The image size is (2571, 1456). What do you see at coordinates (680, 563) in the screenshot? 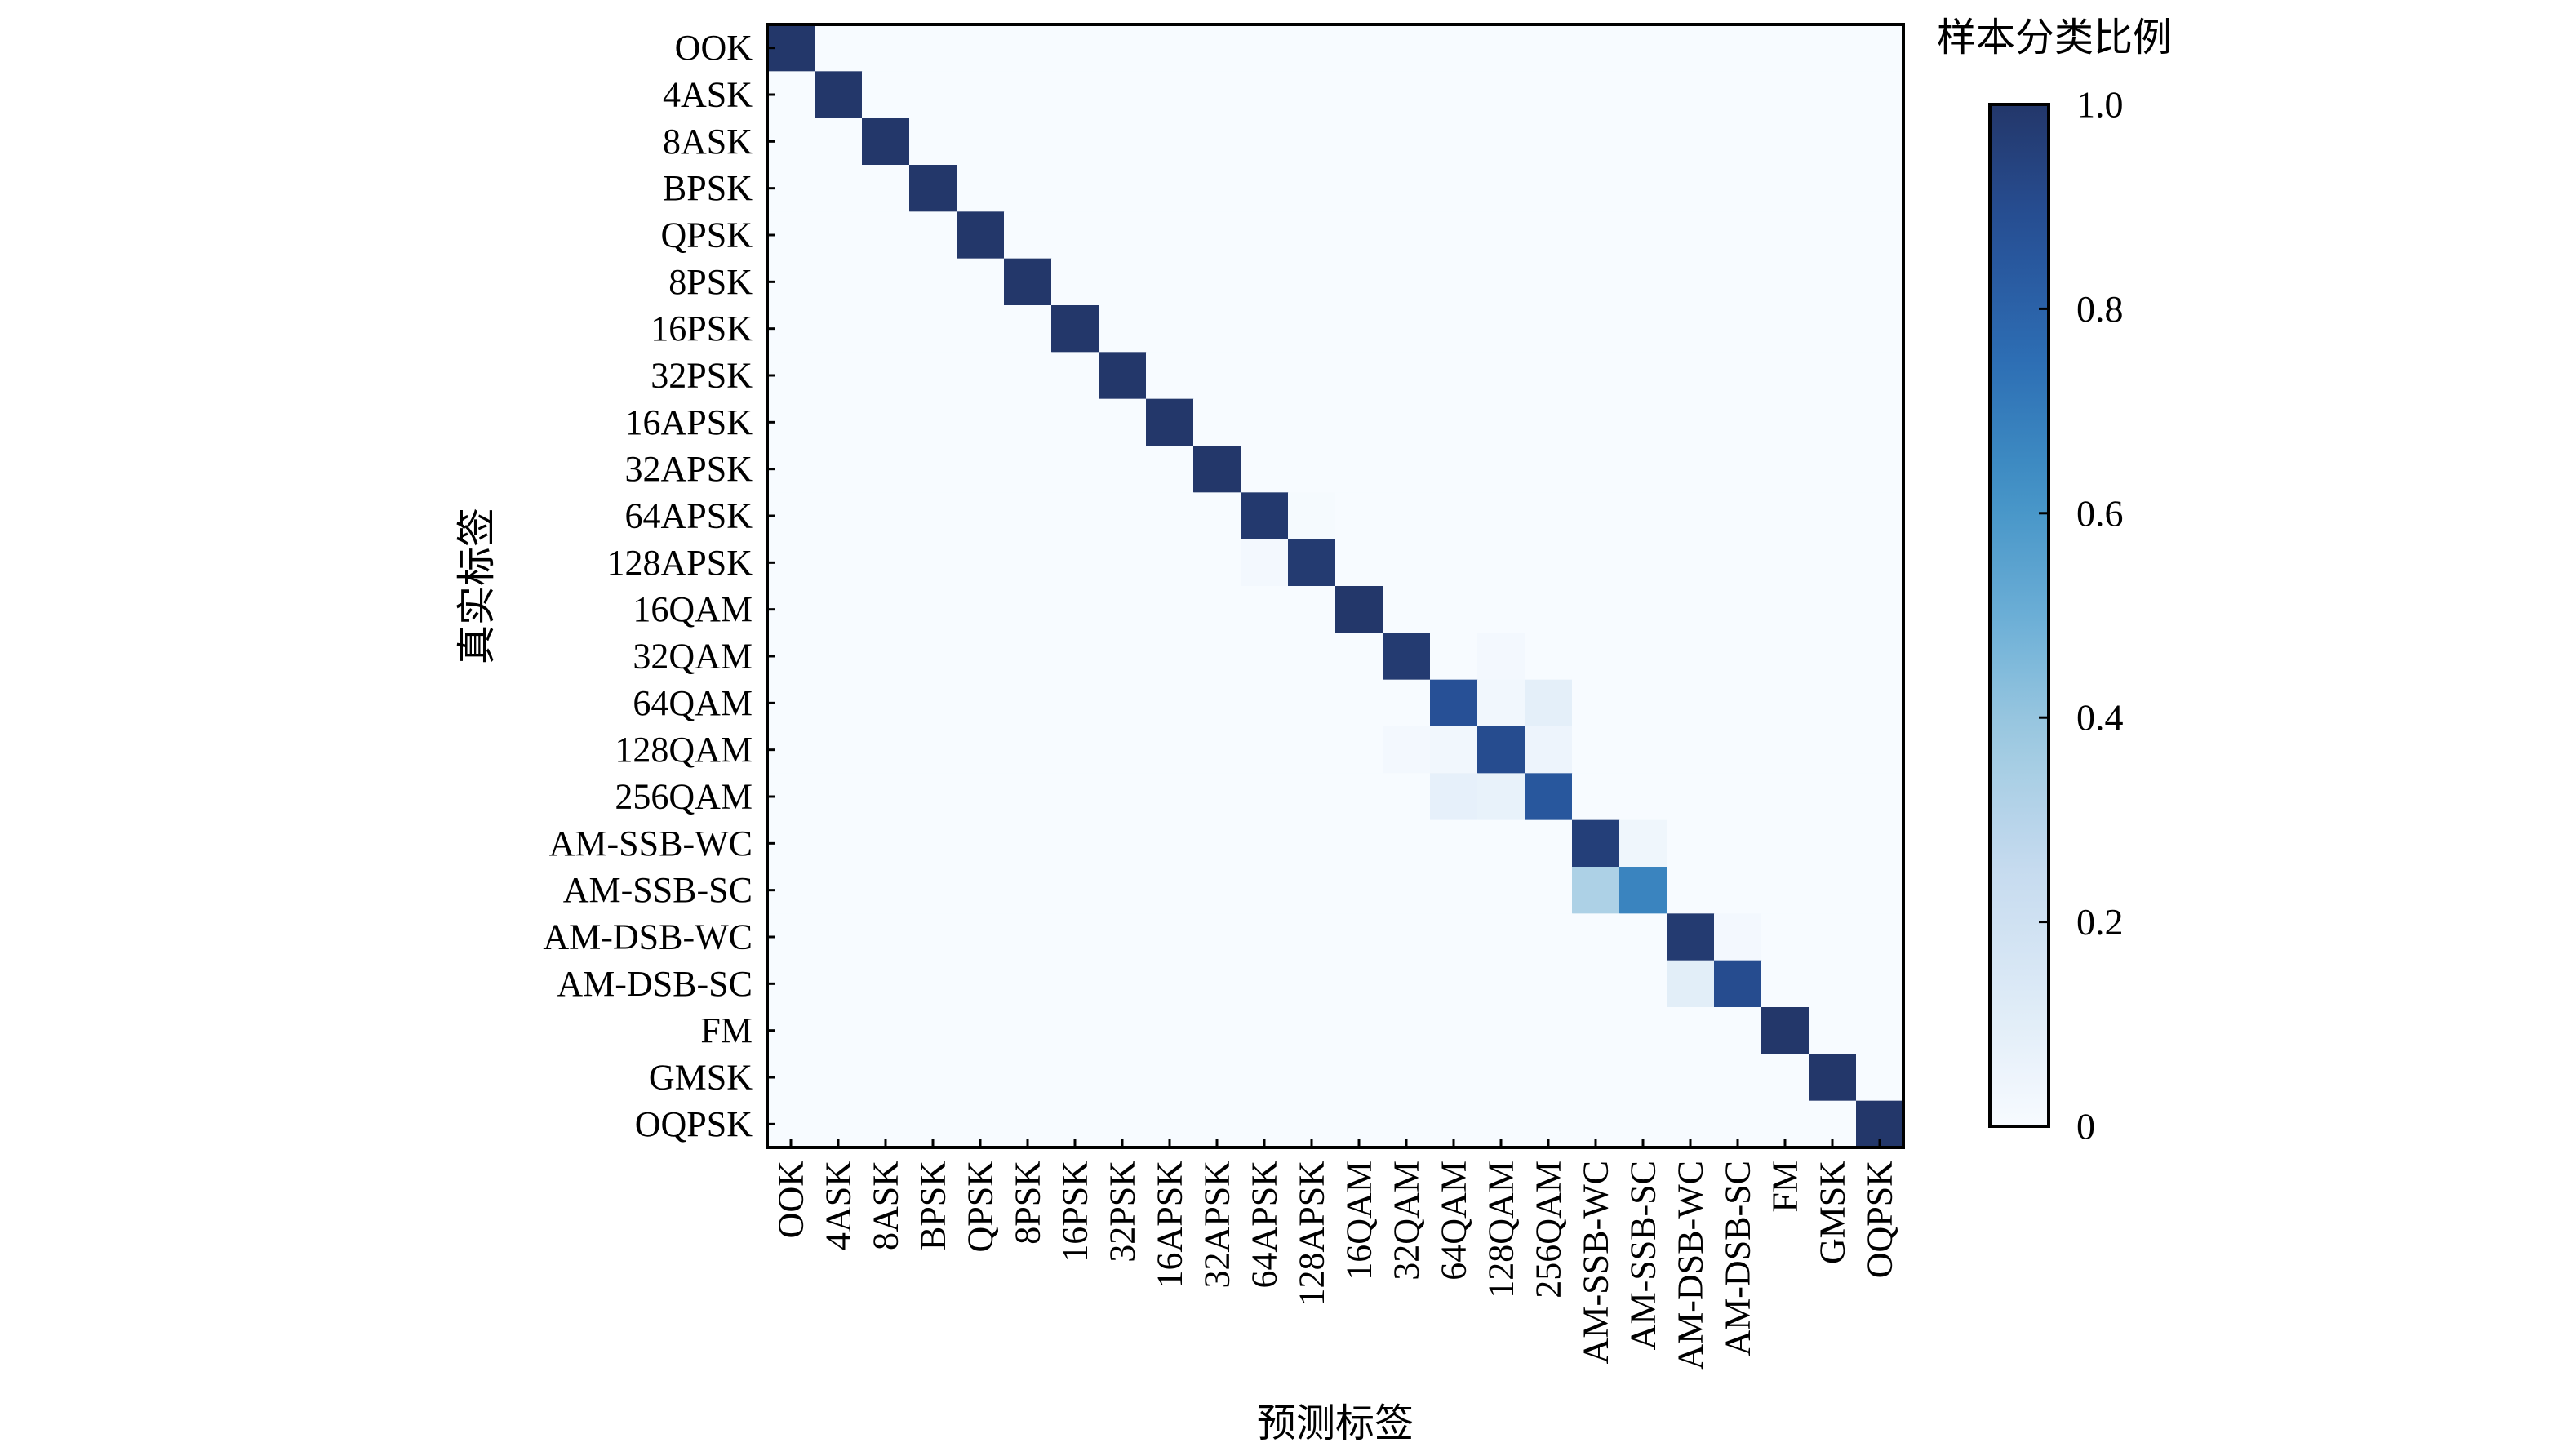
I see `y-tick-label: 128APSK` at bounding box center [680, 563].